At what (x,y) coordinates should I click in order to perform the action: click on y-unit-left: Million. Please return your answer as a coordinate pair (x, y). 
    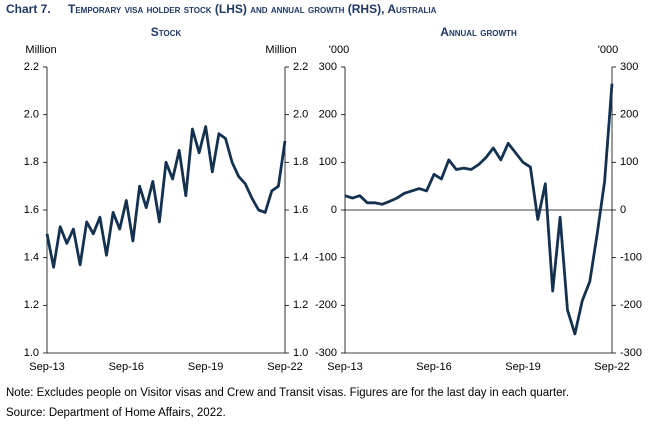
    Looking at the image, I should click on (40, 50).